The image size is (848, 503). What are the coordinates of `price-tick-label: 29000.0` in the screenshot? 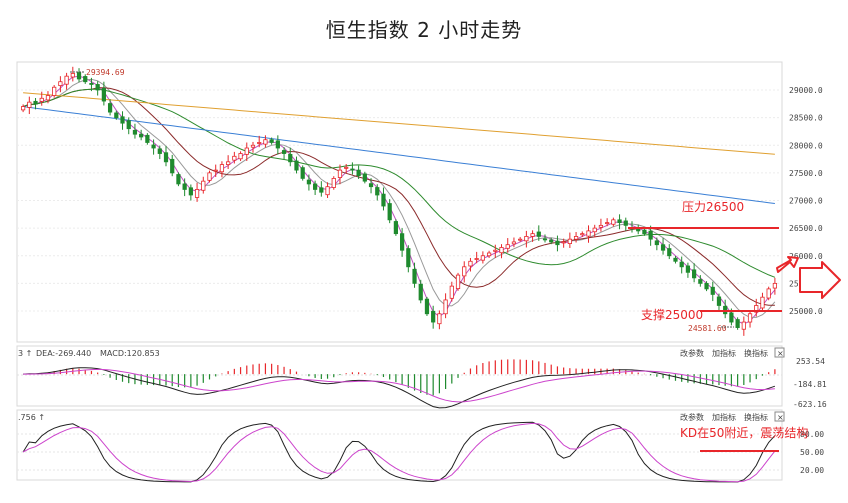 It's located at (806, 90).